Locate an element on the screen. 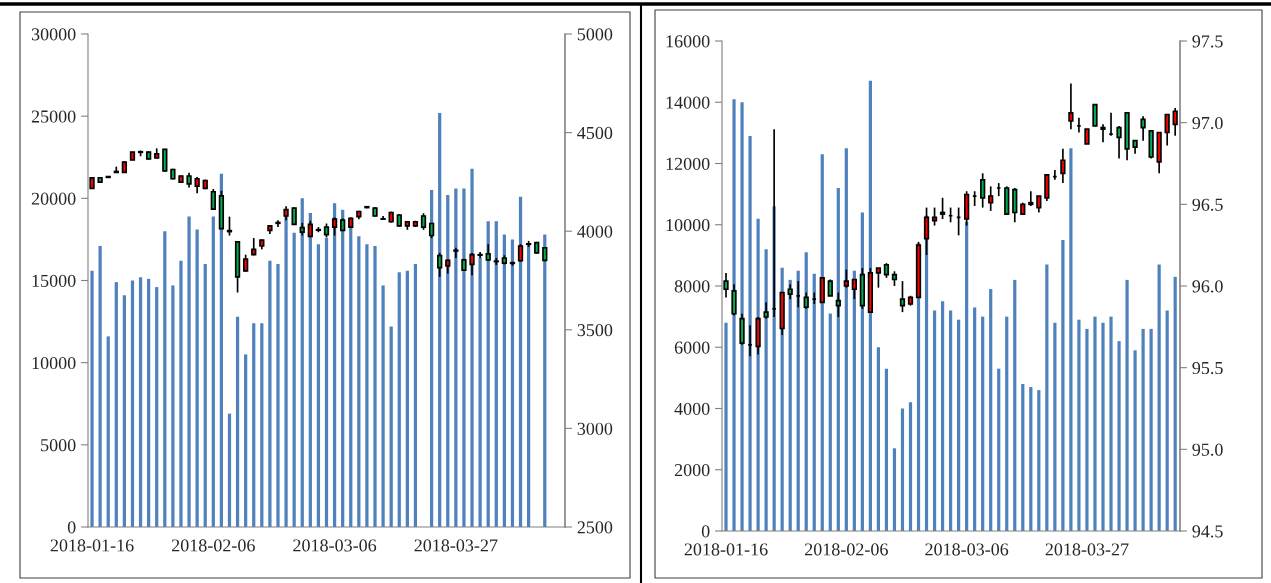  y2-tick-label: 2500 is located at coordinates (595, 527).